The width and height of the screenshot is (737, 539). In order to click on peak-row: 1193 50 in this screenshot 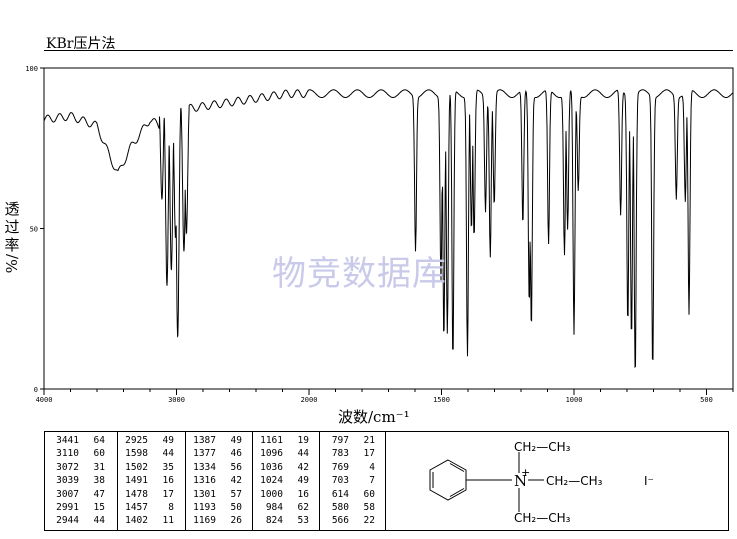, I will do `click(213, 507)`.